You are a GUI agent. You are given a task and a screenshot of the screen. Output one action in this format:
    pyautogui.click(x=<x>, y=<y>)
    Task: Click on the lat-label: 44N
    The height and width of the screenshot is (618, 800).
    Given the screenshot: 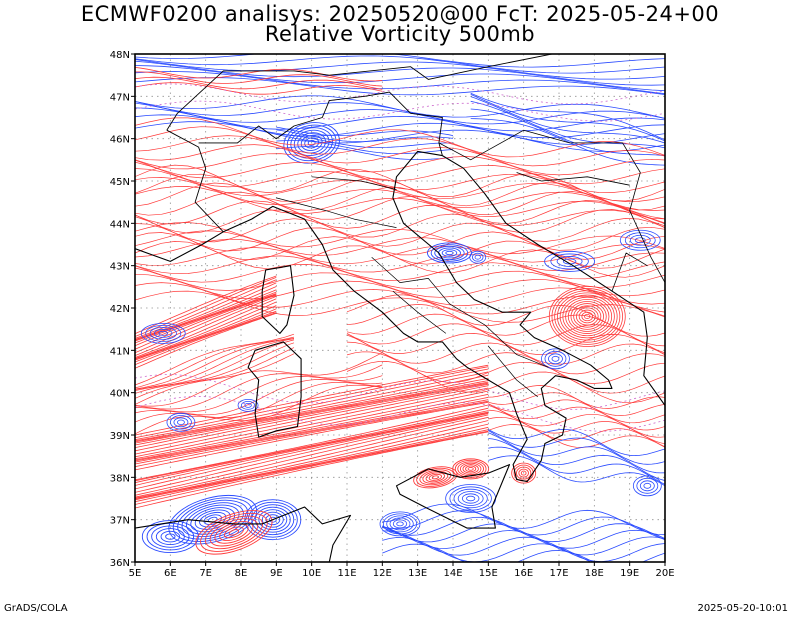 What is the action you would take?
    pyautogui.click(x=120, y=224)
    